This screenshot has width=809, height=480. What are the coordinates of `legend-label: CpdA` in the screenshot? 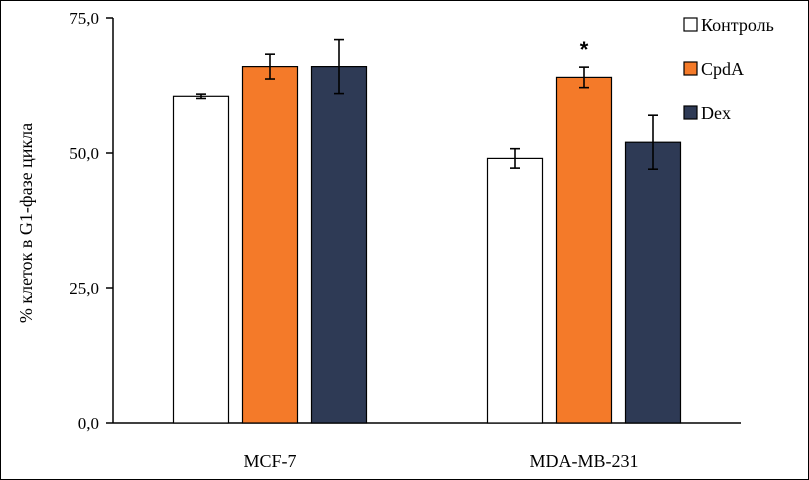 It's located at (722, 69).